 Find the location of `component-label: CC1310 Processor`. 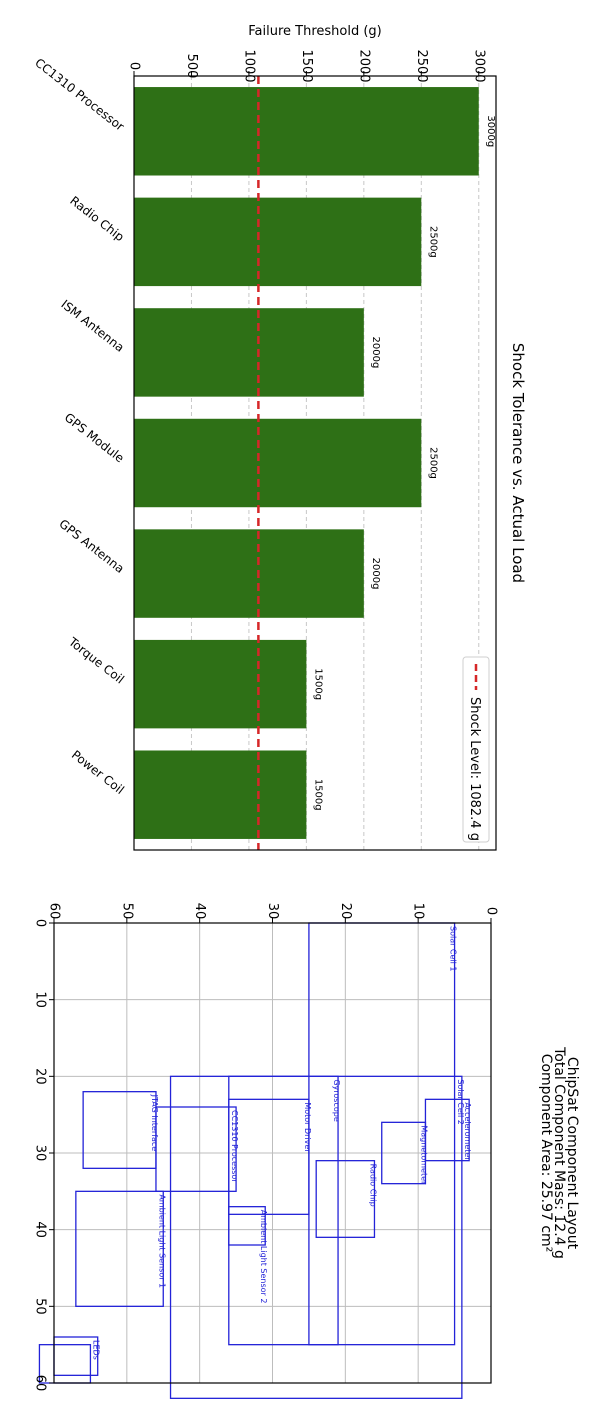

component-label: CC1310 Processor is located at coordinates (234, 1146).